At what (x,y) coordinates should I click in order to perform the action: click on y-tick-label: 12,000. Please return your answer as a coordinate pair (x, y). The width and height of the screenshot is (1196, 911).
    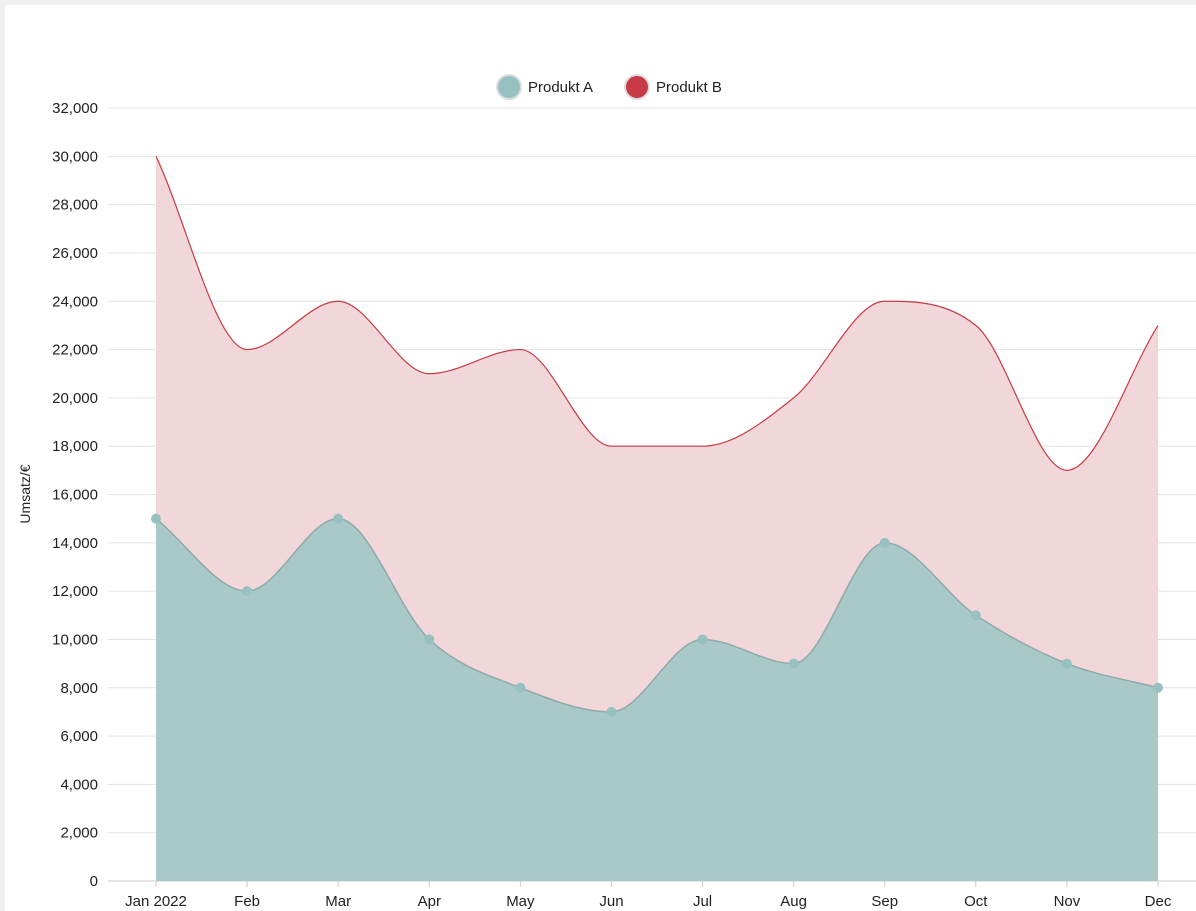
    Looking at the image, I should click on (75, 591).